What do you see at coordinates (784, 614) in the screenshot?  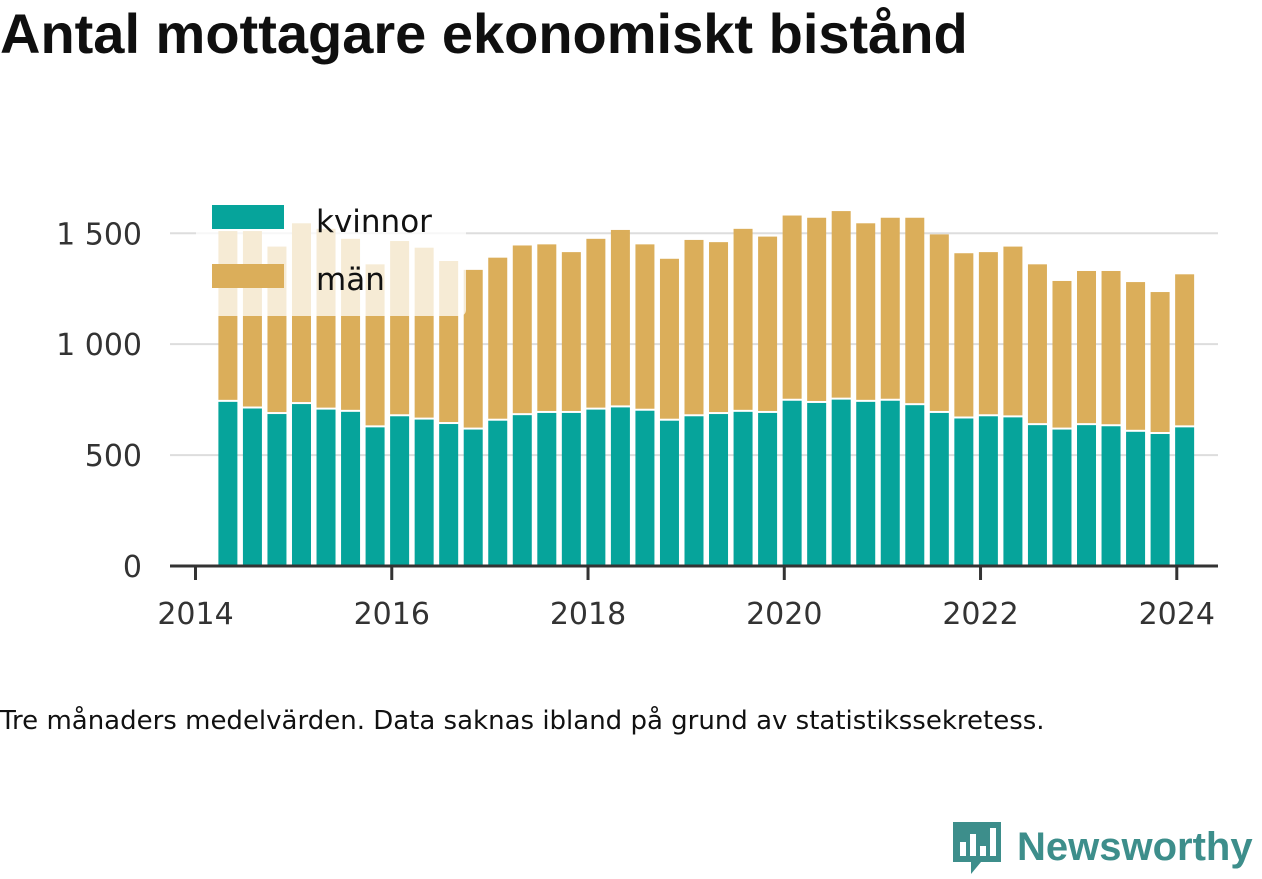 I see `x-tick-label: 2020` at bounding box center [784, 614].